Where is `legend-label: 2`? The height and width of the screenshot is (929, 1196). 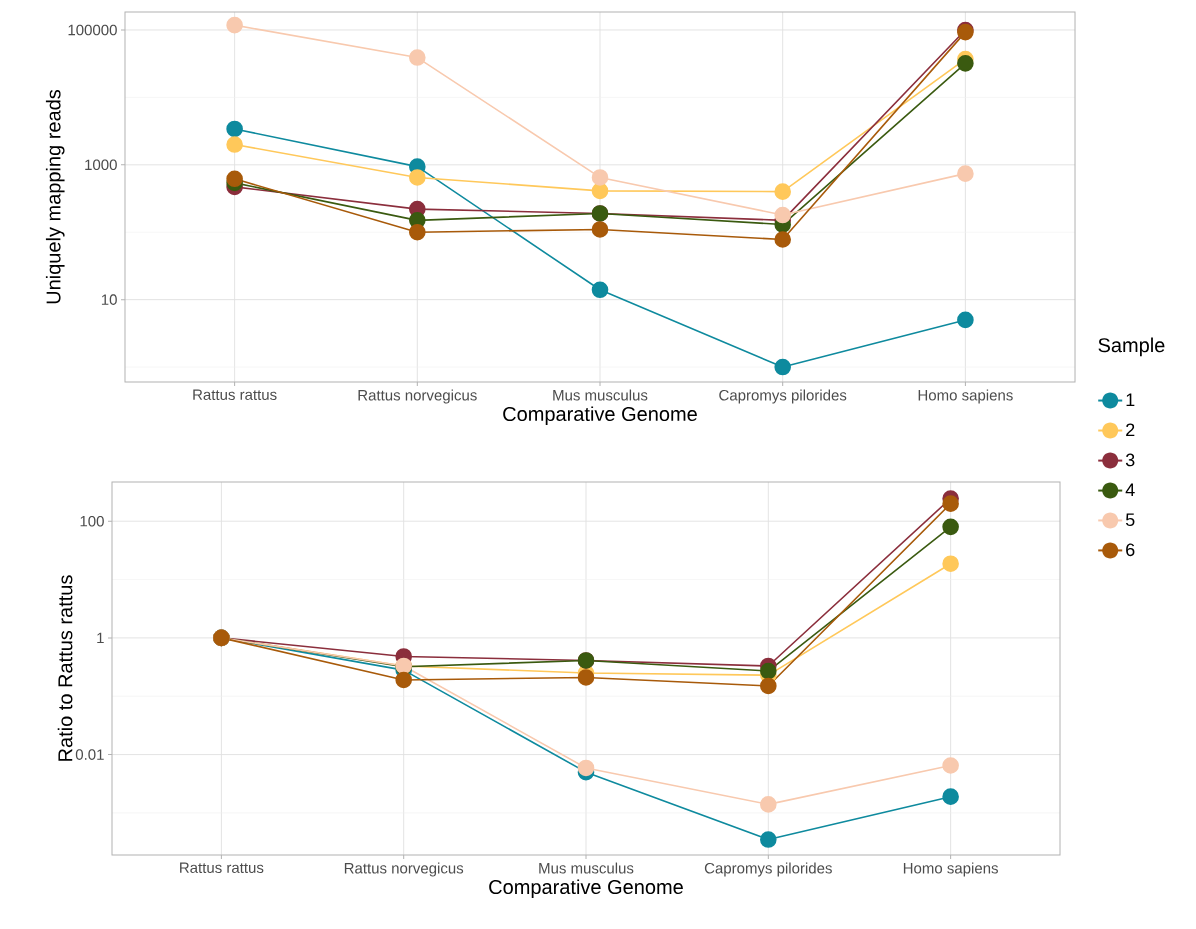 legend-label: 2 is located at coordinates (1130, 430).